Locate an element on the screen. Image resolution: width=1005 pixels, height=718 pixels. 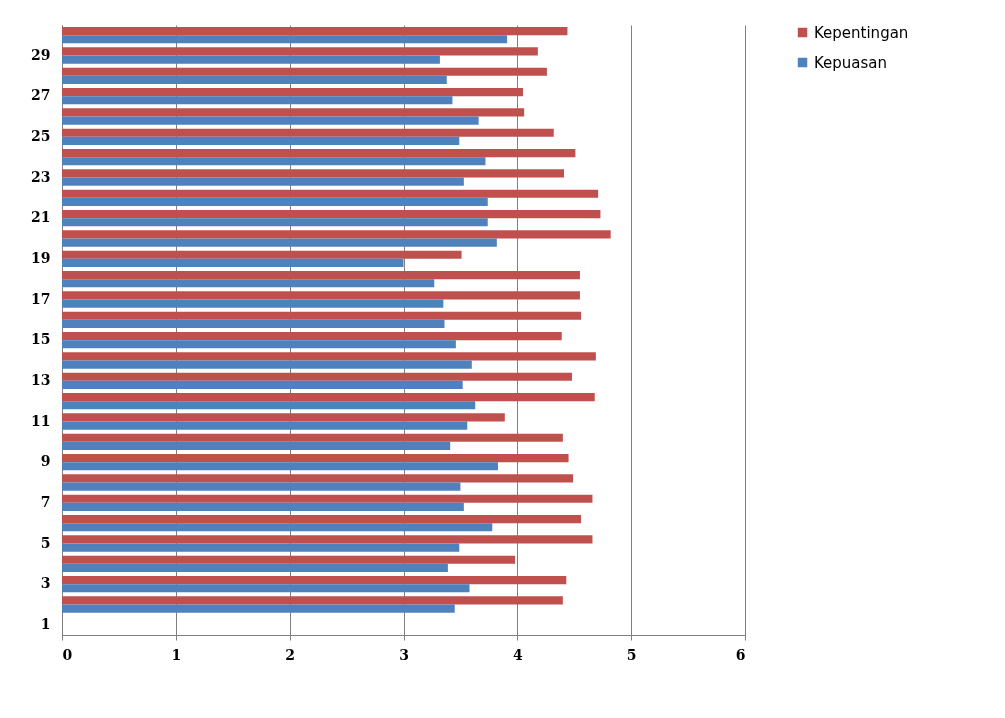
x-tick-label: 3 is located at coordinates (404, 654).